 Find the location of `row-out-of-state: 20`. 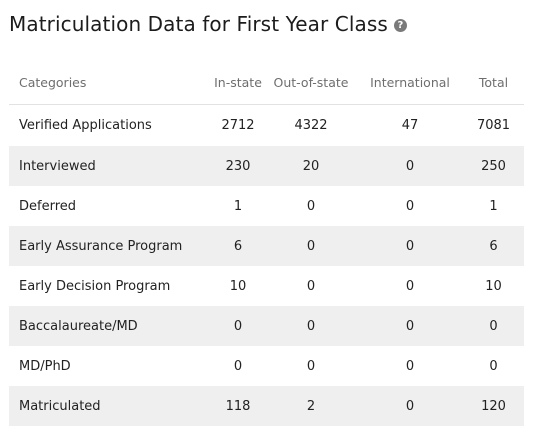

row-out-of-state: 20 is located at coordinates (311, 166).